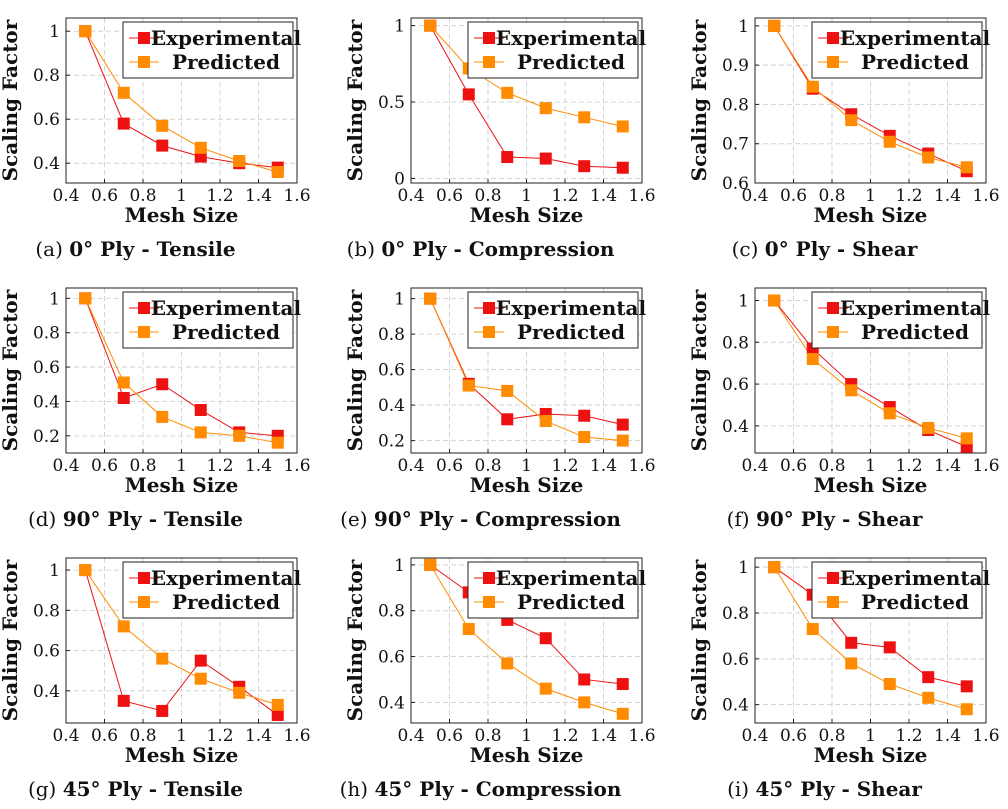  Describe the element at coordinates (391, 442) in the screenshot. I see `y-tick-label: 0.2` at that location.